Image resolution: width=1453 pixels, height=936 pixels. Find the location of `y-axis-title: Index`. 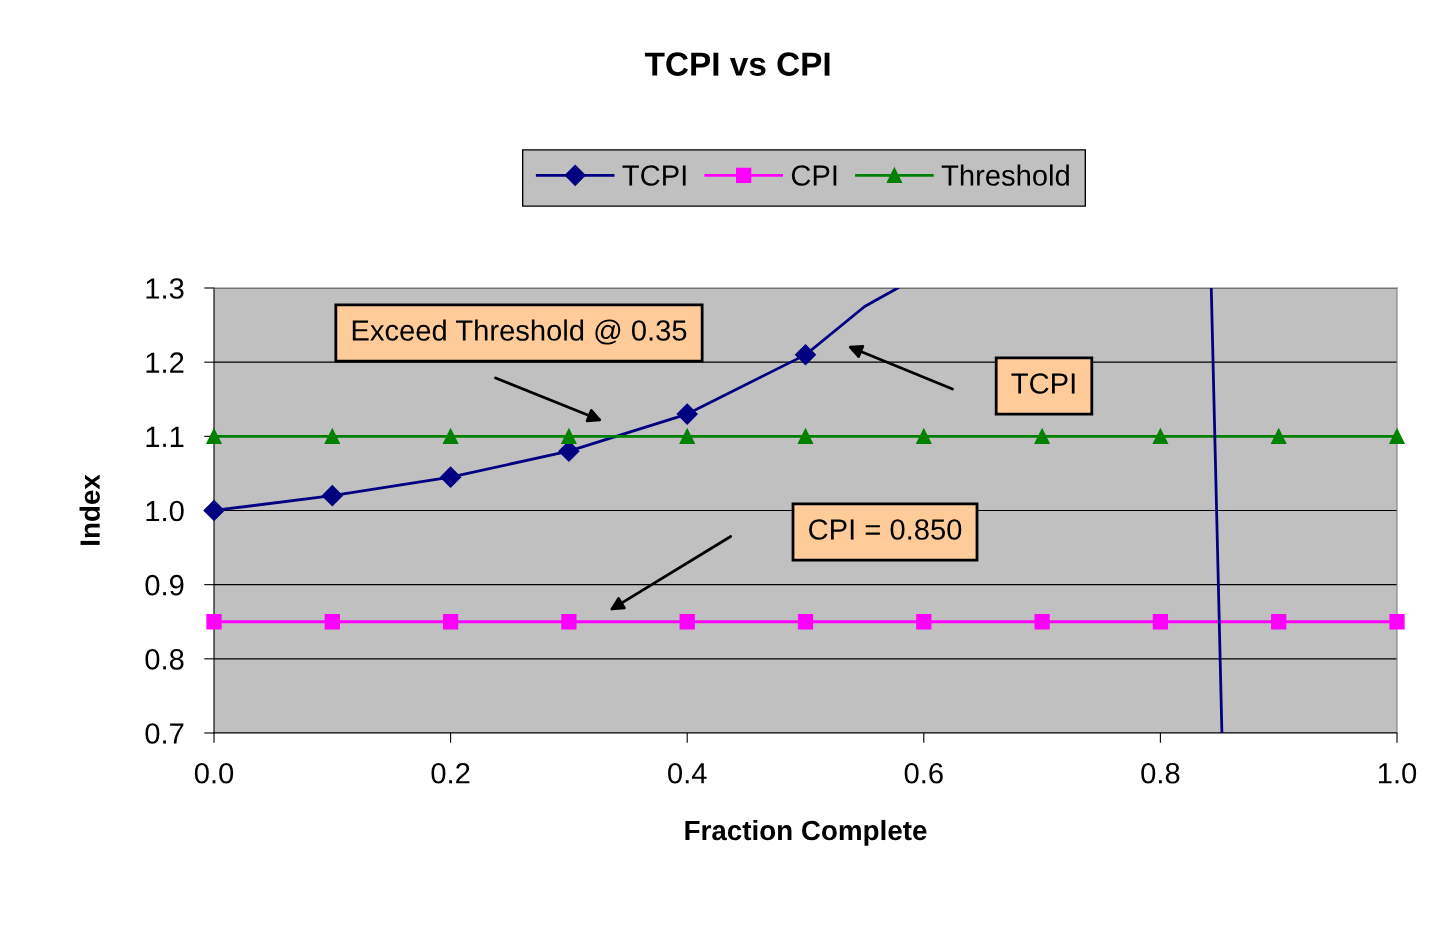

y-axis-title: Index is located at coordinates (89, 509).